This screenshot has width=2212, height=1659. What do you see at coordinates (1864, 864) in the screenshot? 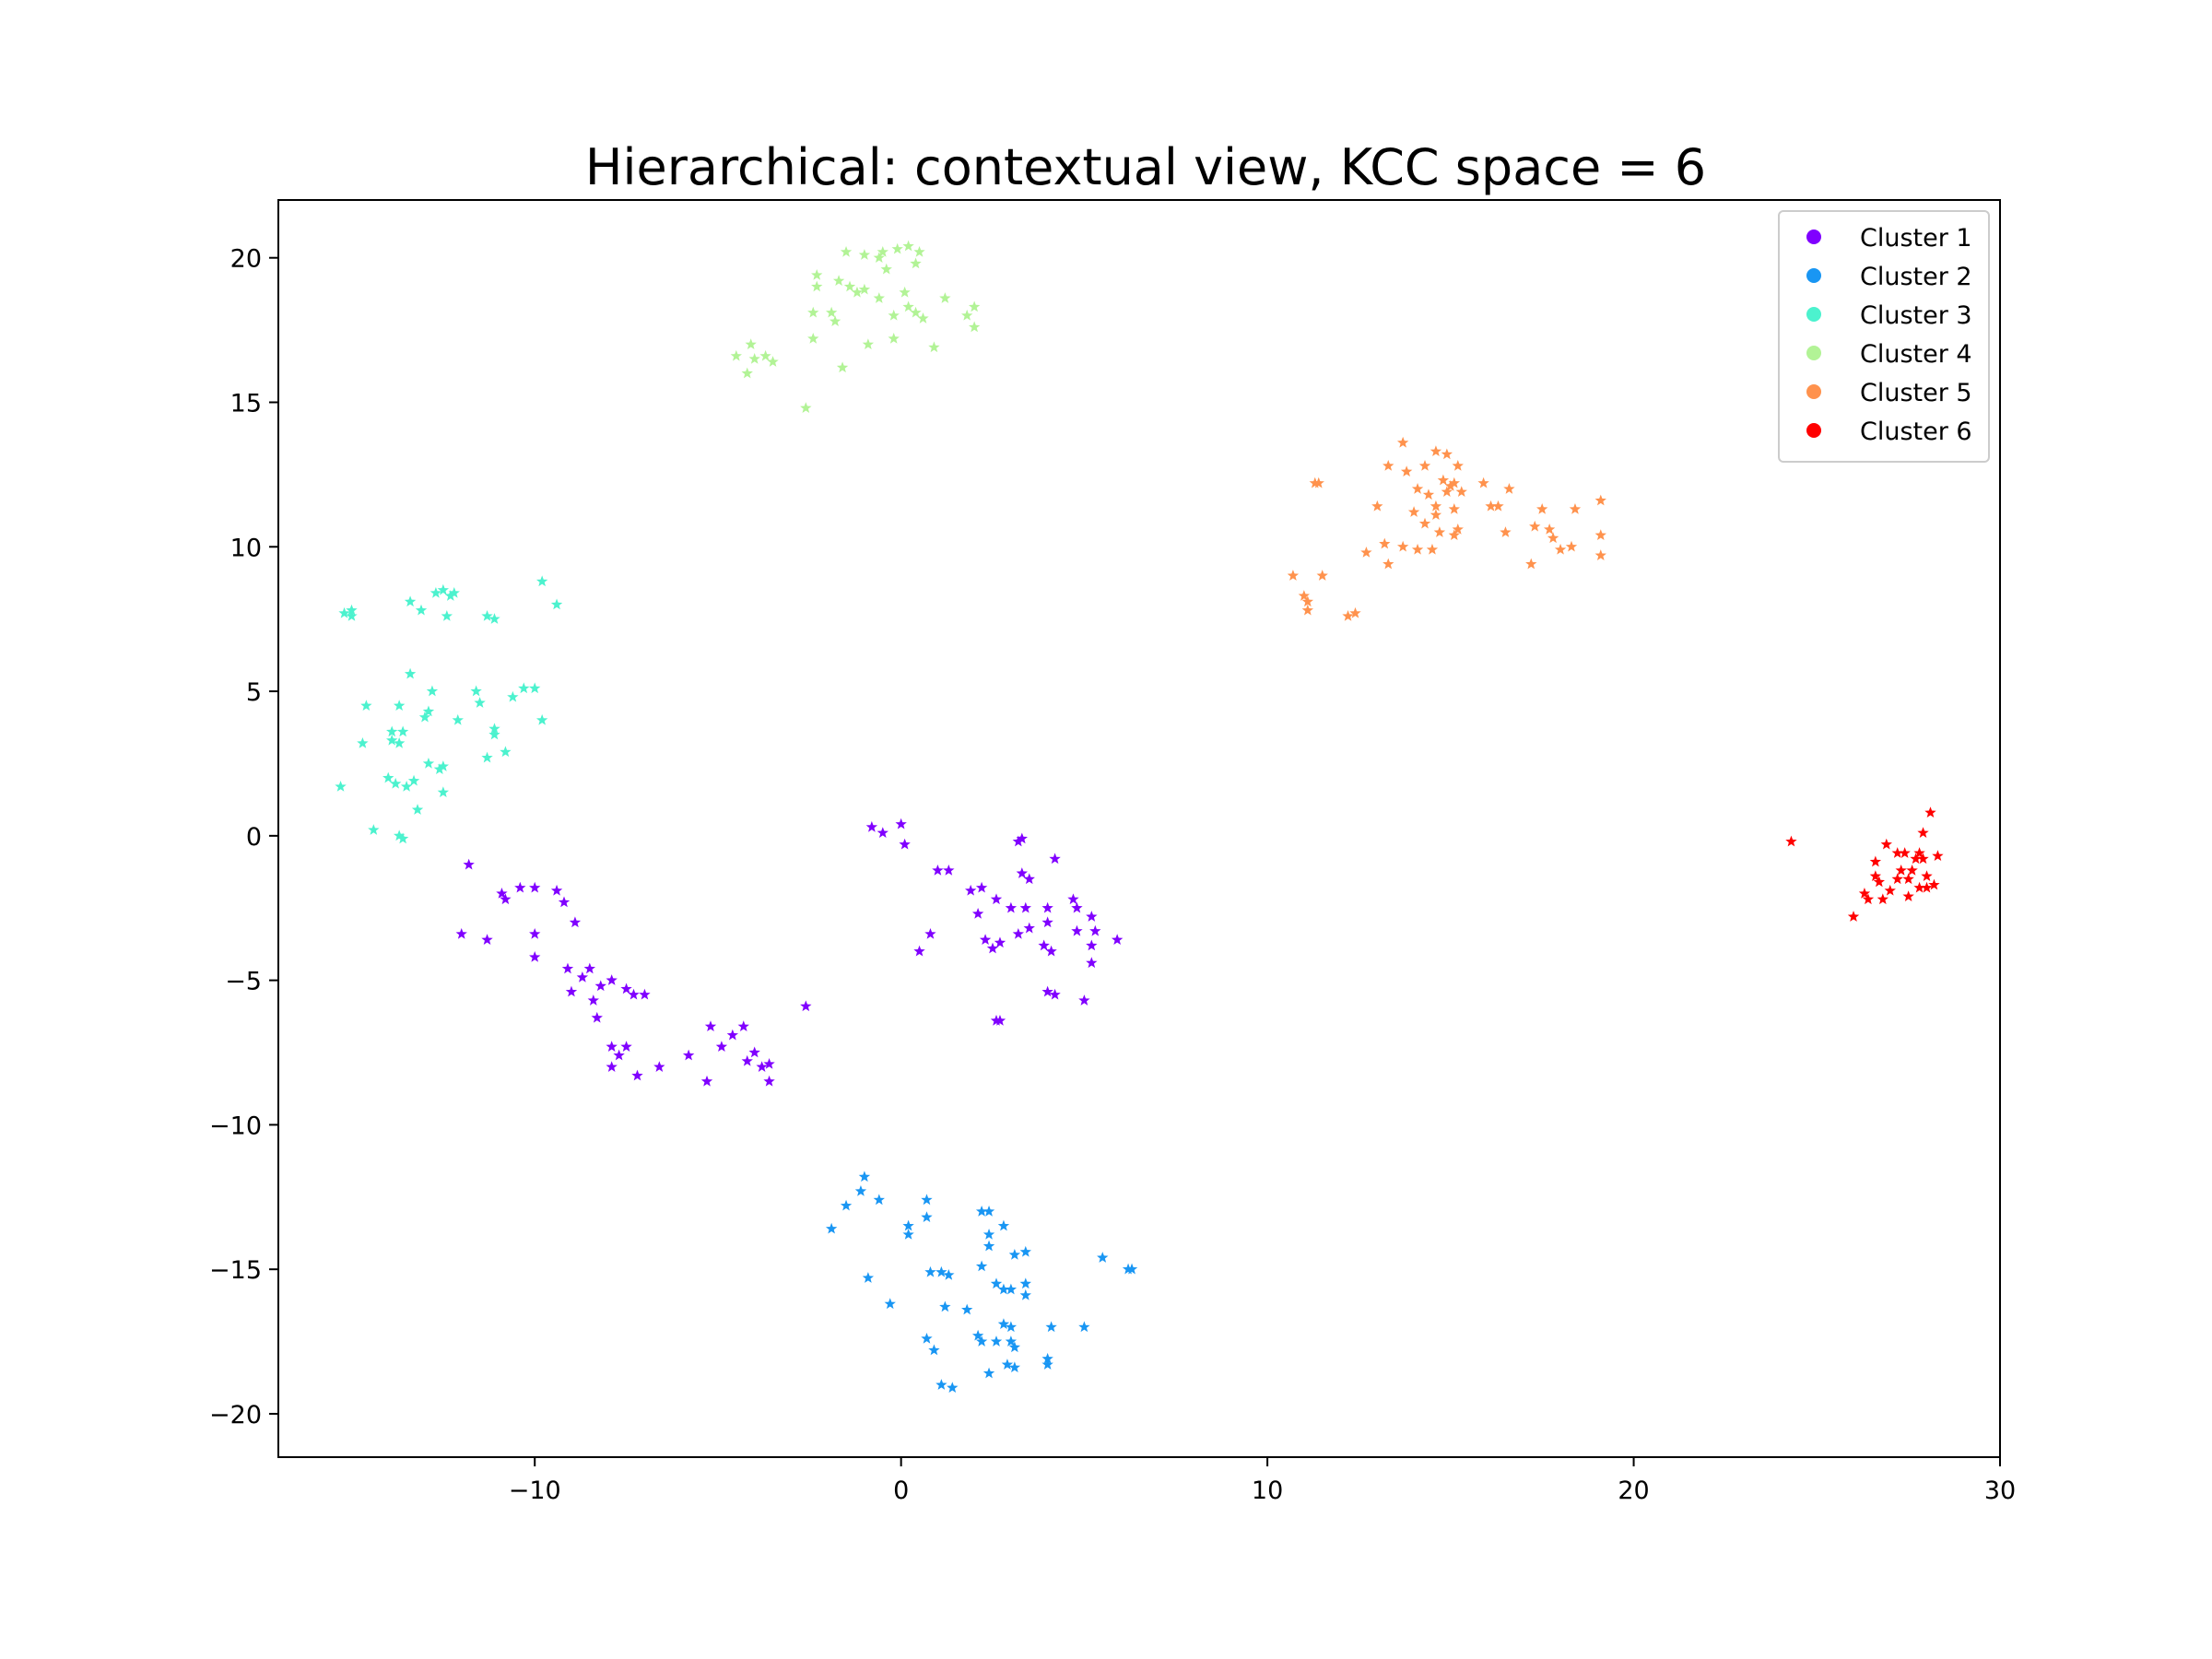
I see `series-6-points` at bounding box center [1864, 864].